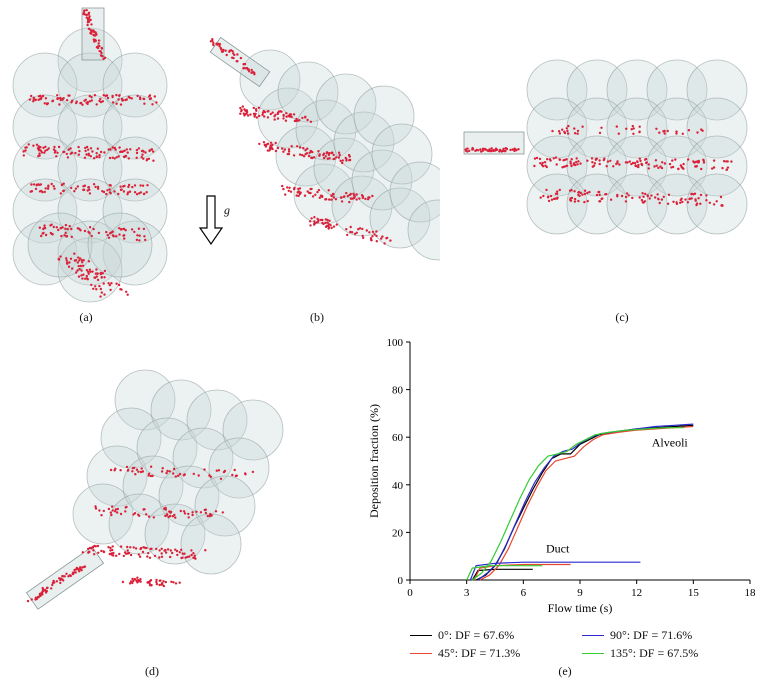  Describe the element at coordinates (640, 653) in the screenshot. I see `legend-item-135deg: 135°: DF = 67.5%` at that location.